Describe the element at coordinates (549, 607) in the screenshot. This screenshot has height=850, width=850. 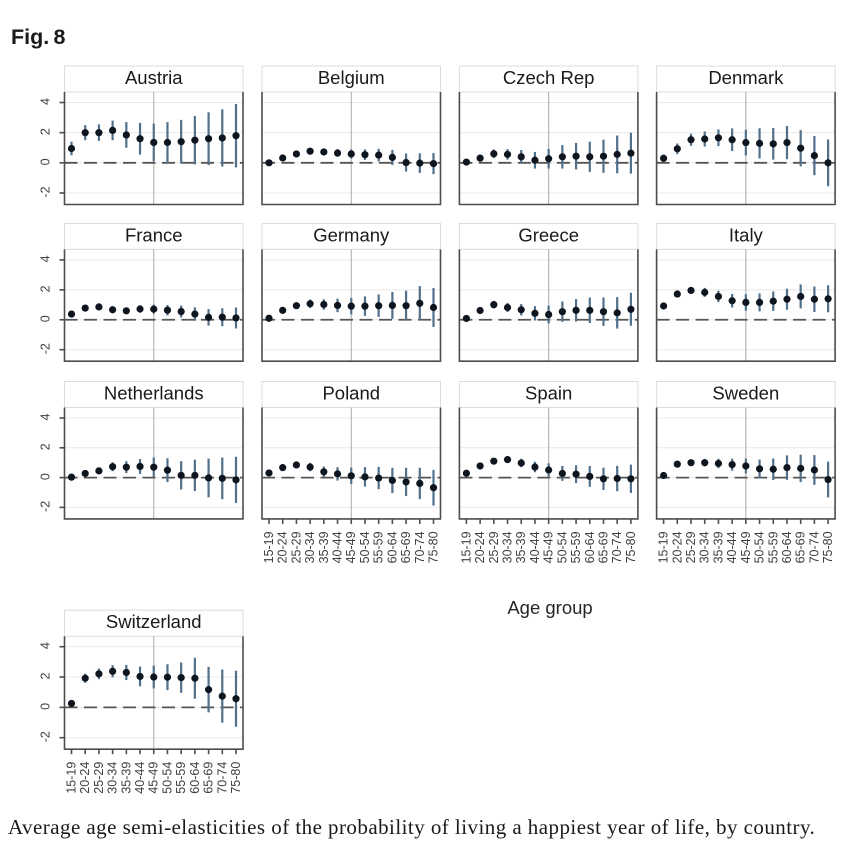
I see `svg-text: Age group` at that location.